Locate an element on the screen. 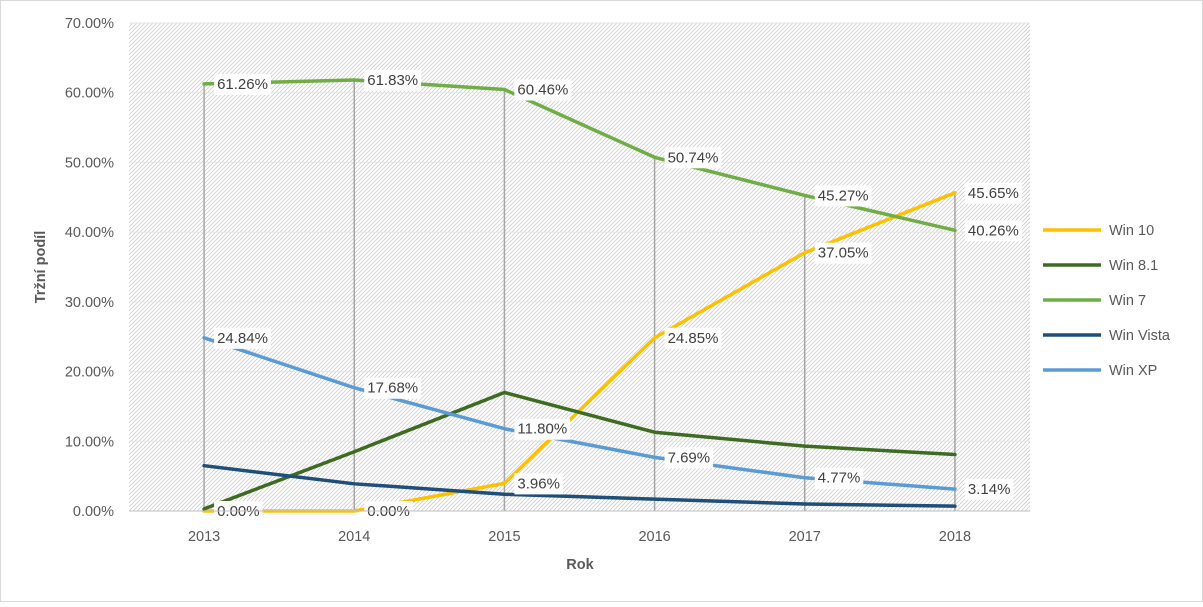 The image size is (1203, 607). data-label: 24.84% is located at coordinates (242, 338).